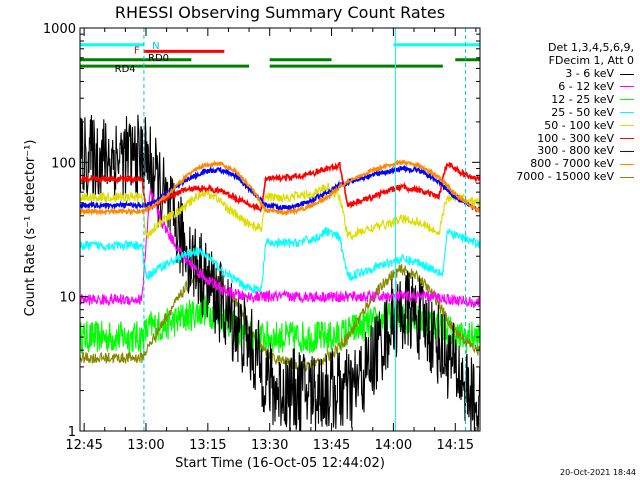 This screenshot has height=480, width=640. What do you see at coordinates (280, 463) in the screenshot?
I see `x-axis-label: Start Time (16-Oct-05 12:44:02)` at bounding box center [280, 463].